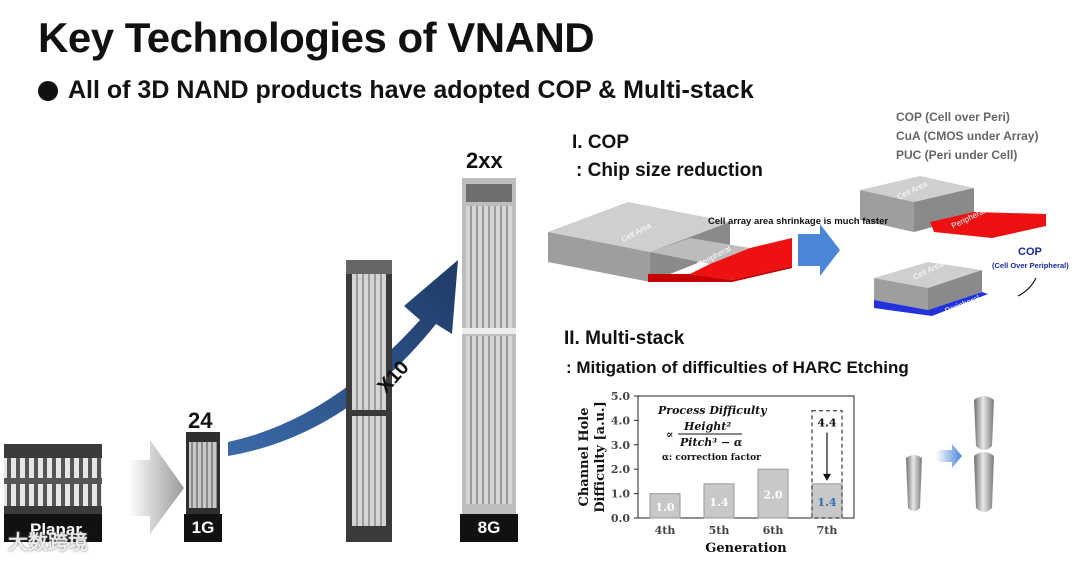 This screenshot has width=1080, height=563. Describe the element at coordinates (746, 548) in the screenshot. I see `x-axis-label: Generation` at that location.